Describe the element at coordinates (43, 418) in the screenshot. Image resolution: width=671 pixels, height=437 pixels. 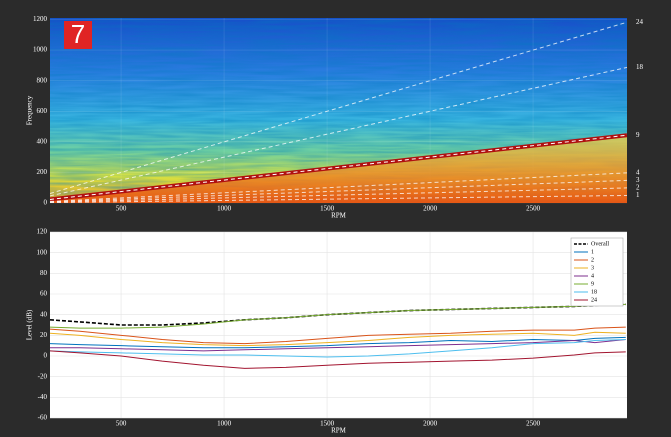
I see `y-tick-label: -60` at that location.